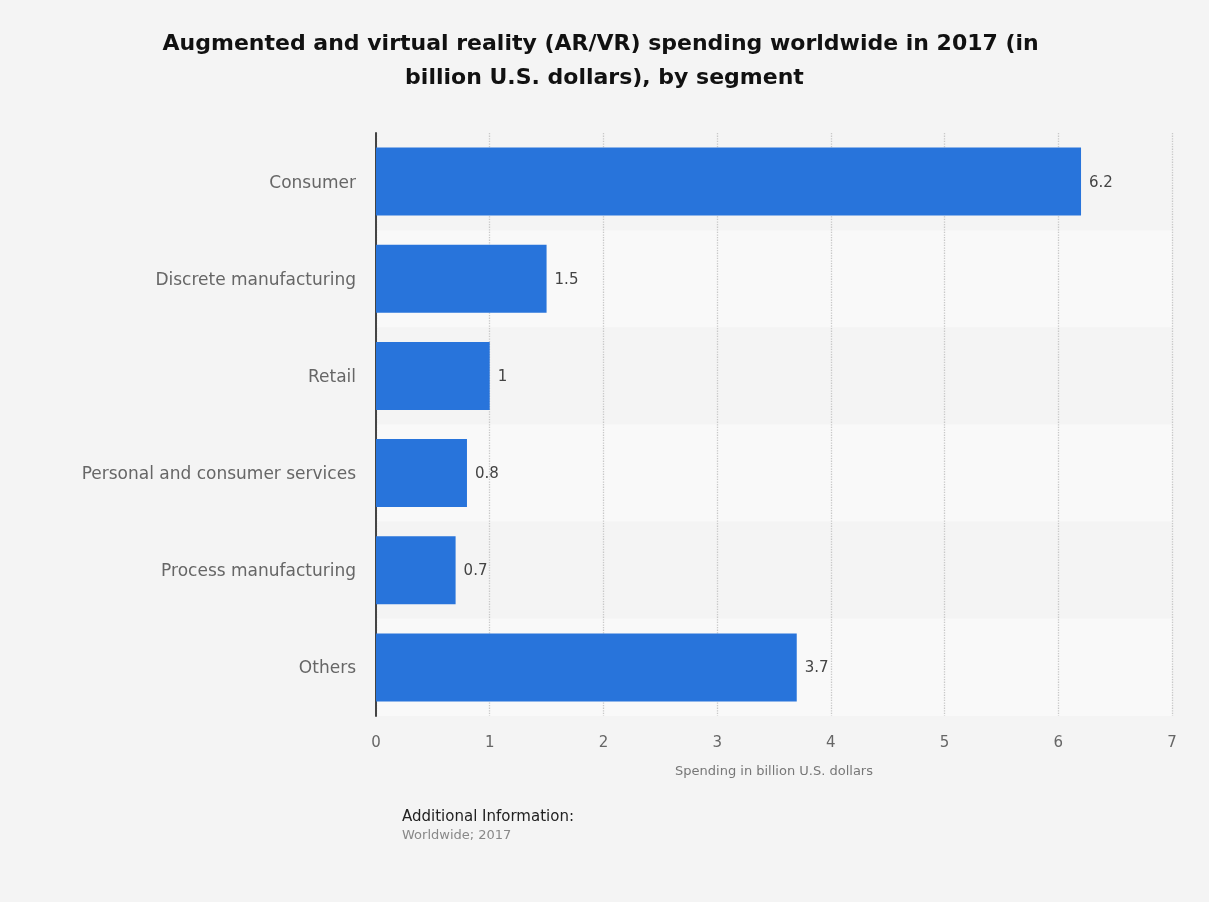 The width and height of the screenshot is (1209, 902). I want to click on data-label: 3.7, so click(816, 667).